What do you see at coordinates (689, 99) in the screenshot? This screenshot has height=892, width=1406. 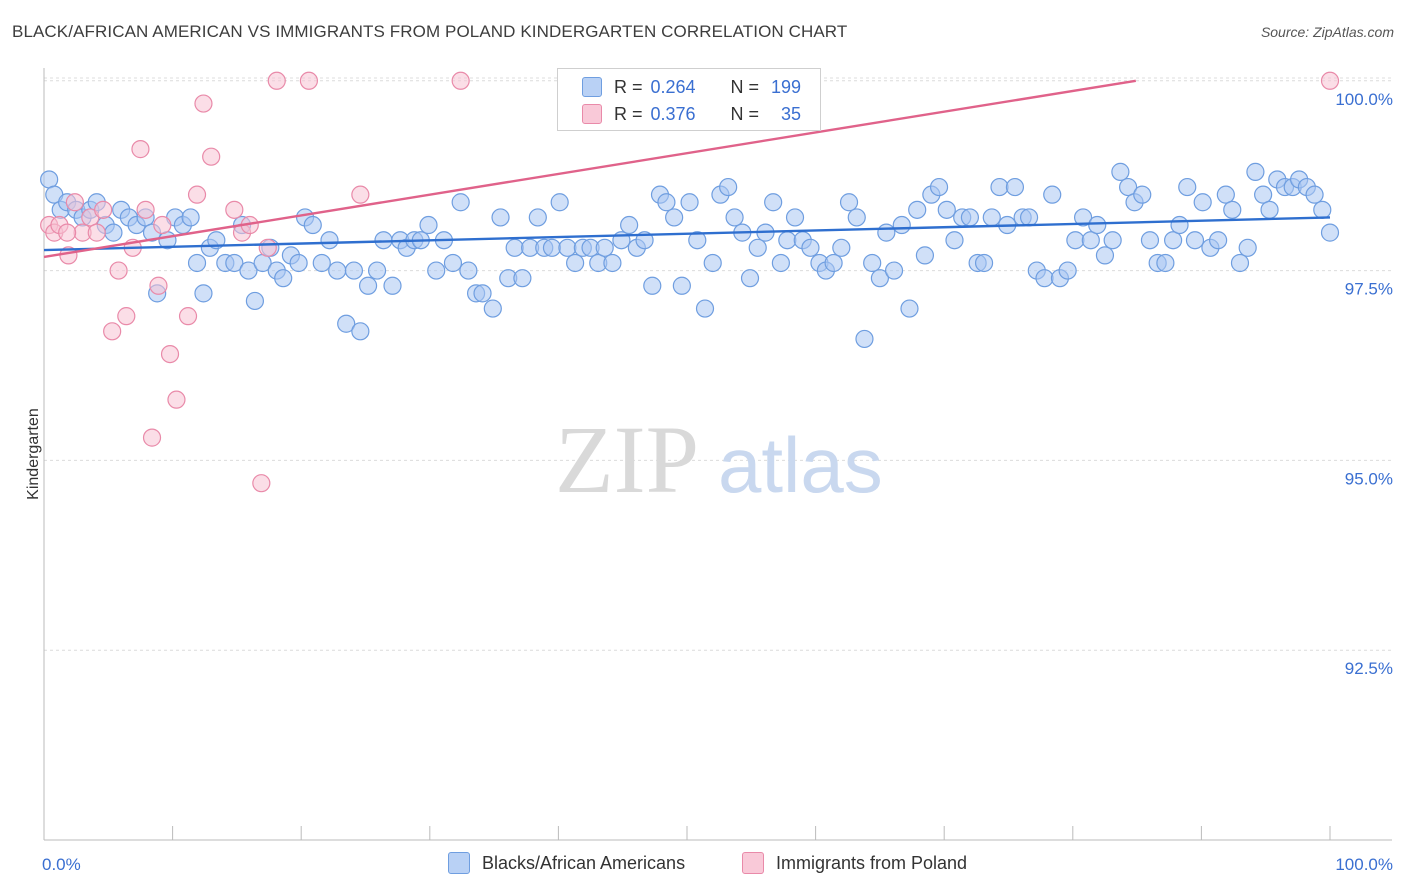 I see `stats-legend: R = 0.264 N = 199 R = 0.376 N = 35` at bounding box center [689, 99].